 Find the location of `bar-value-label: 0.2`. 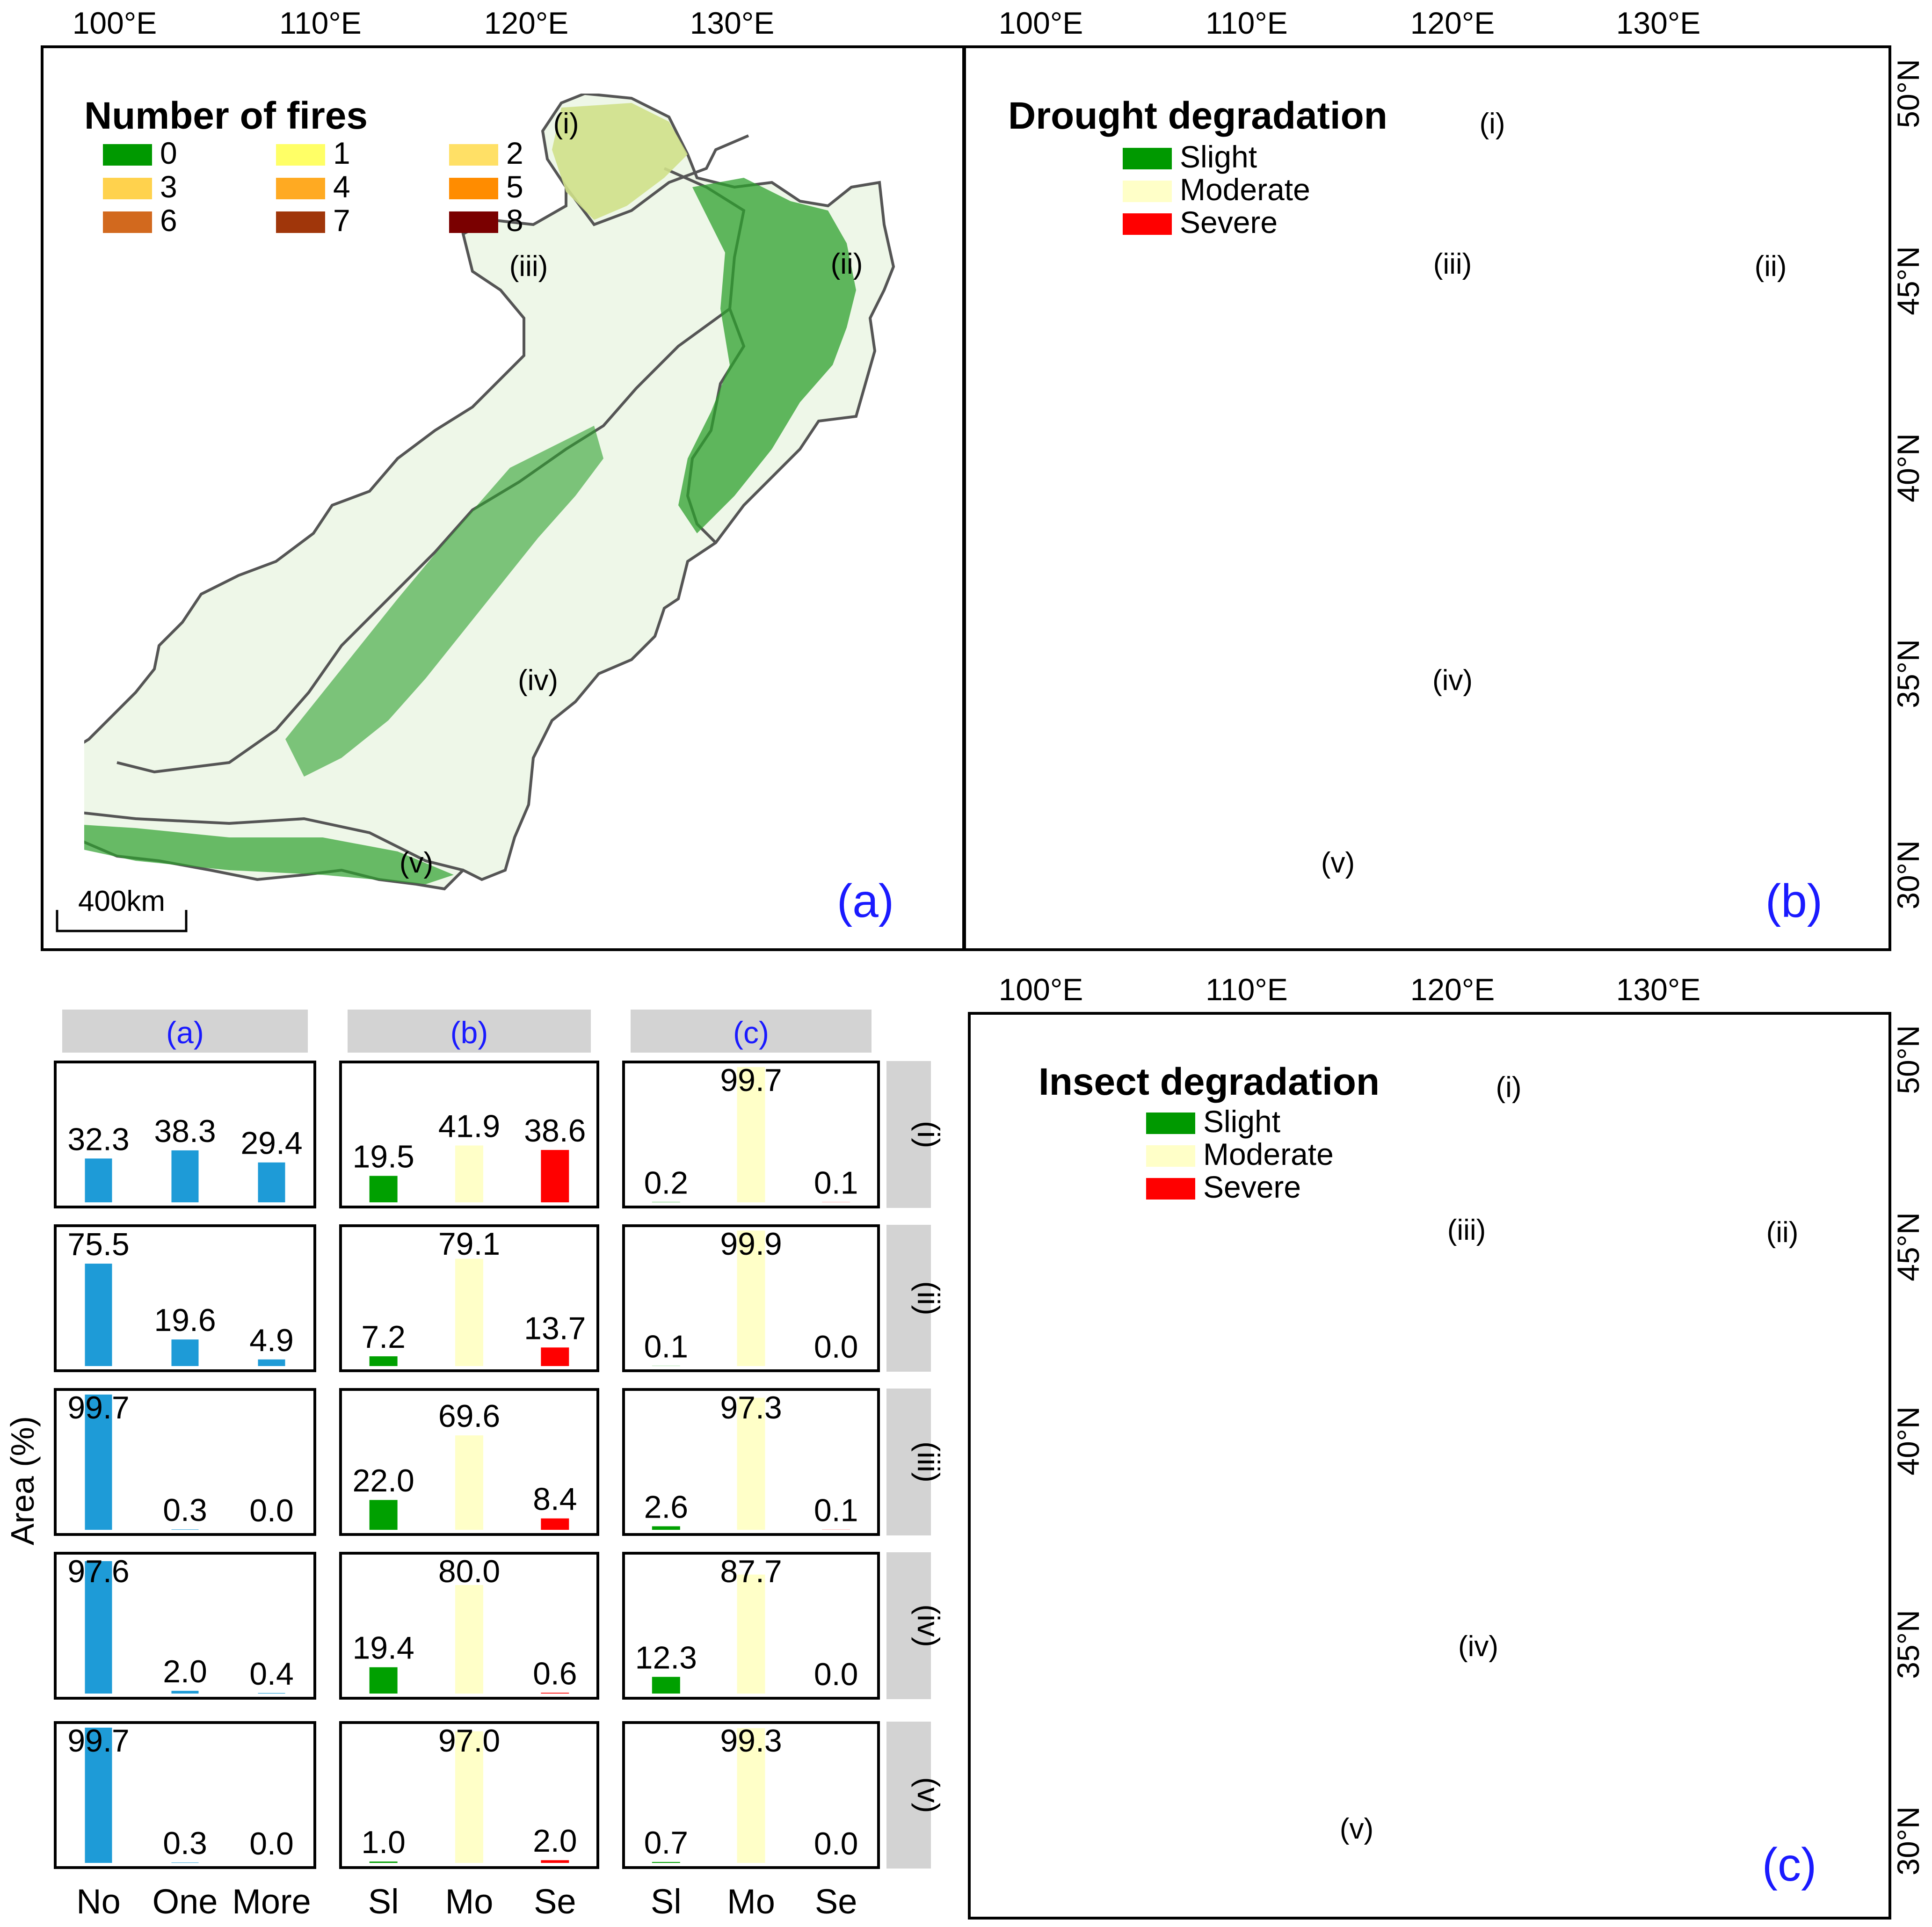

bar-value-label: 0.2 is located at coordinates (666, 1182).